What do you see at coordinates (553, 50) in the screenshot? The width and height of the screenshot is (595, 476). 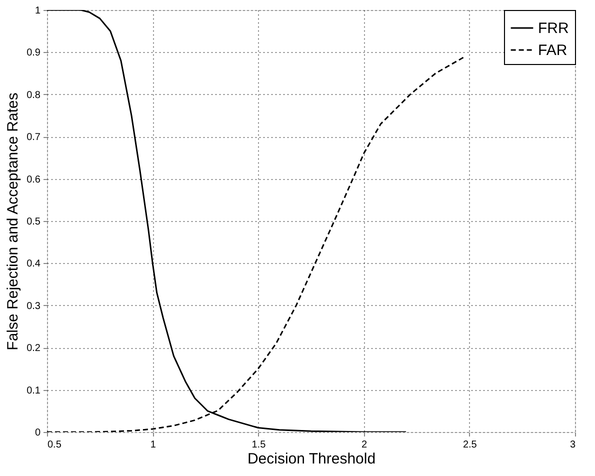 I see `legend-label: FAR` at bounding box center [553, 50].